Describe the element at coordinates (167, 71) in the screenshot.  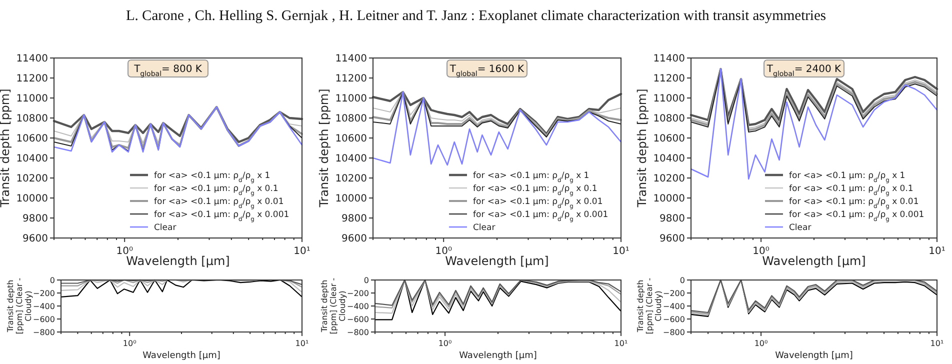
I see `annotation: T$_{global}$= 800 K` at that location.